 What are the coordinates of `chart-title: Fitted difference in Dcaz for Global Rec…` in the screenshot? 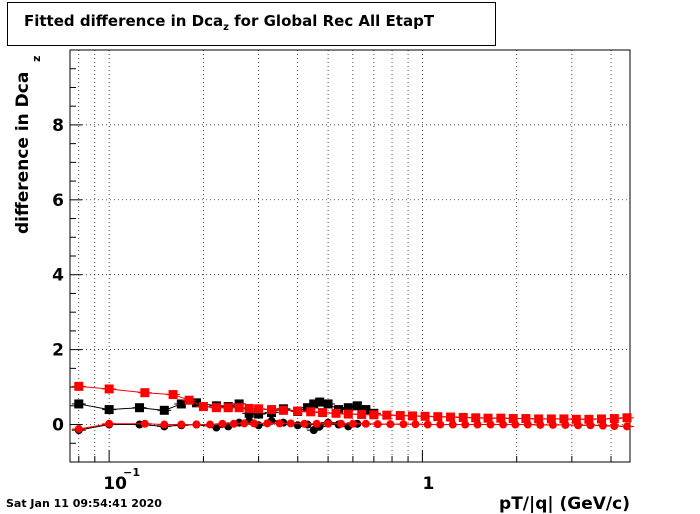 It's located at (229, 22).